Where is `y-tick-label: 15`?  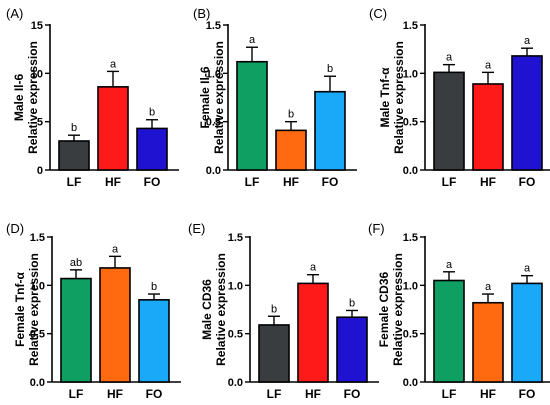
y-tick-label: 15 is located at coordinates (37, 26).